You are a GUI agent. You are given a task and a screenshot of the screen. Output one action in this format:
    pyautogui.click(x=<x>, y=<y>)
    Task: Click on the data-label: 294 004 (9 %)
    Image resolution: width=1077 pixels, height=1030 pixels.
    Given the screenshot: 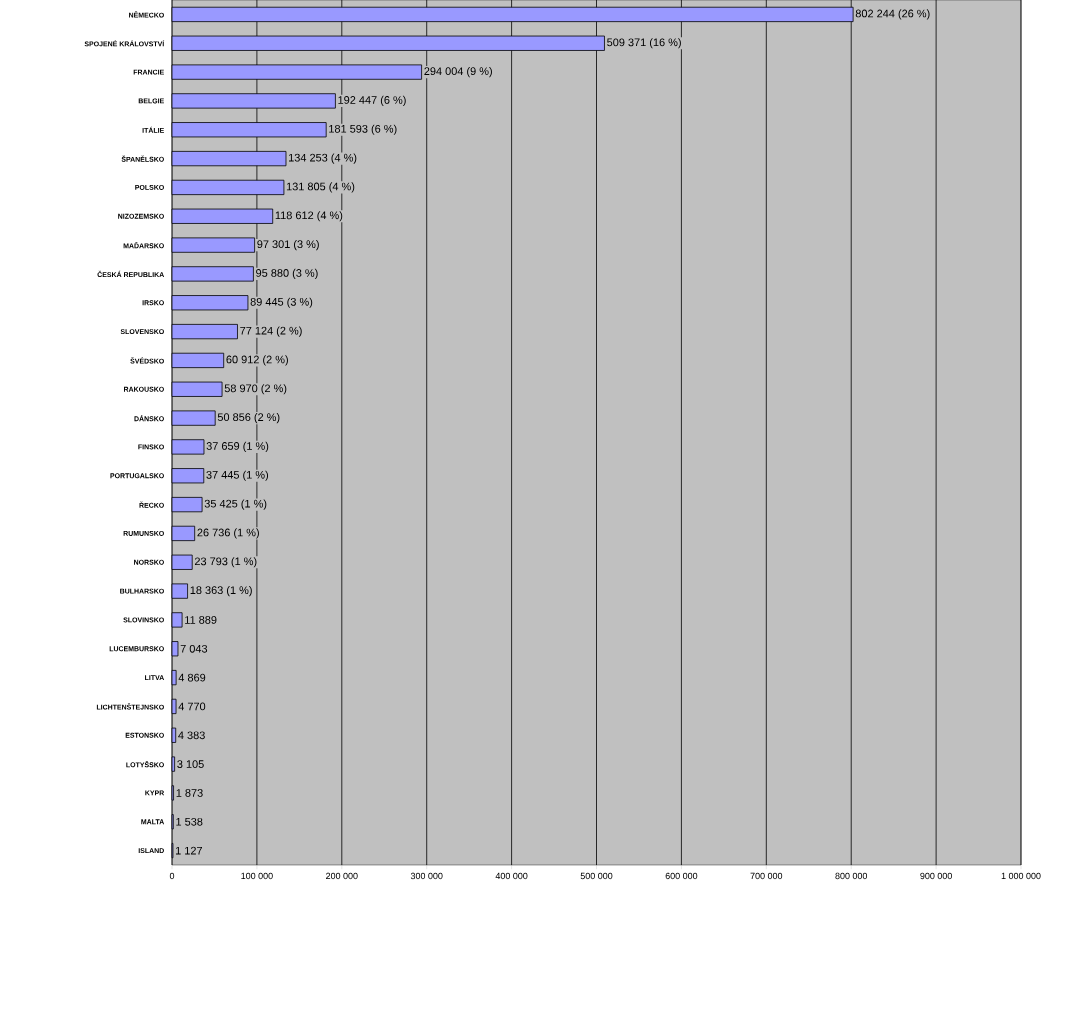 What is the action you would take?
    pyautogui.click(x=458, y=72)
    